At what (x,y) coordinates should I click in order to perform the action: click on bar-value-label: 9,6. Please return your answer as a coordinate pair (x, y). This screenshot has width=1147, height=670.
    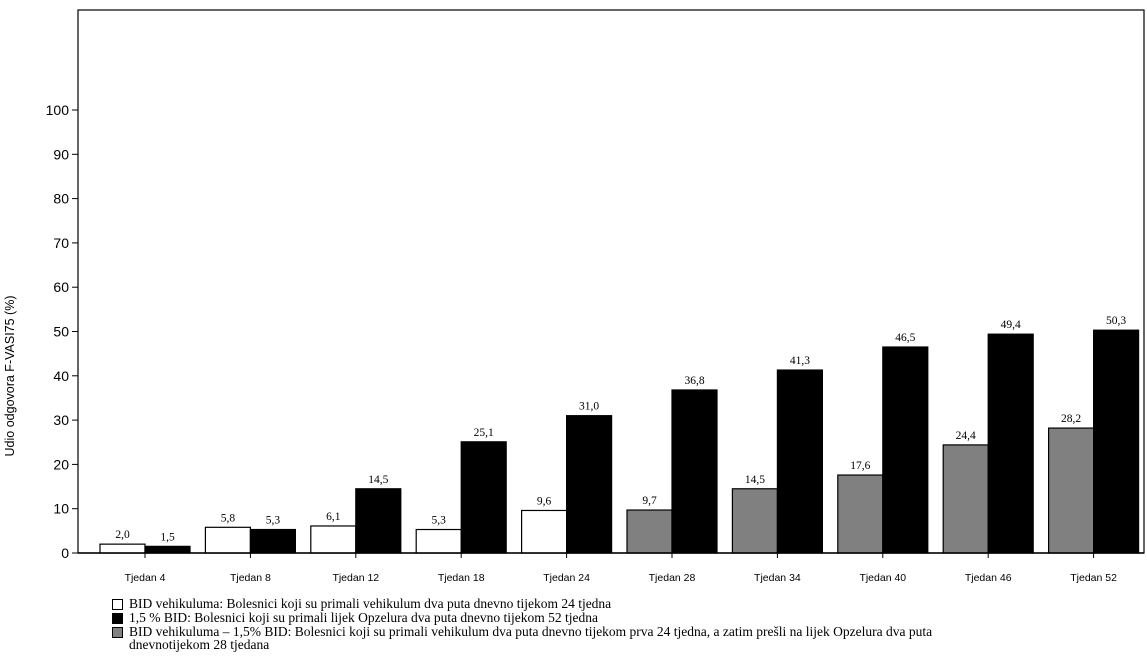
    Looking at the image, I should click on (544, 501).